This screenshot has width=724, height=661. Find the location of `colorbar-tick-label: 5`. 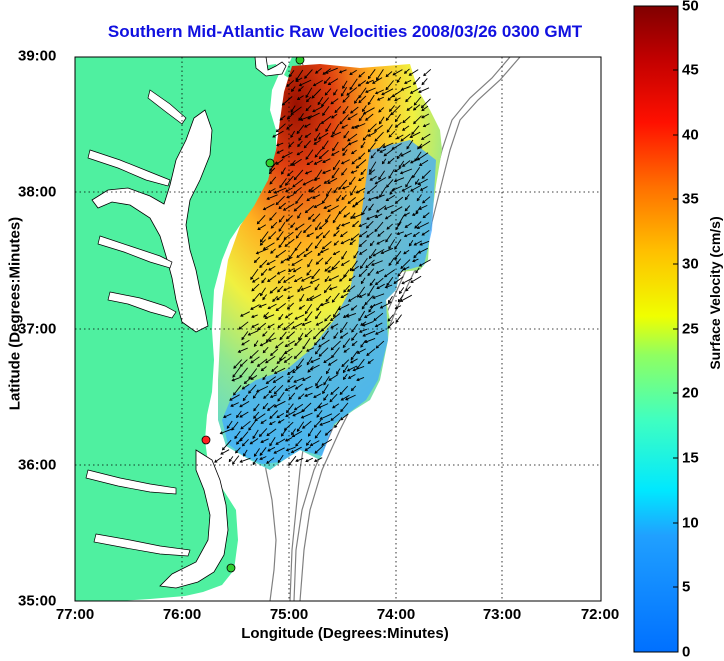

colorbar-tick-label: 5 is located at coordinates (686, 587).